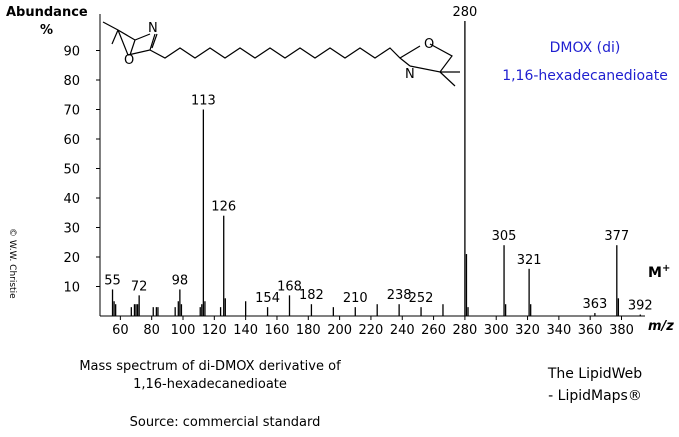 This screenshot has height=437, width=679. What do you see at coordinates (183, 330) in the screenshot?
I see `x-tick-label: 100` at bounding box center [183, 330].